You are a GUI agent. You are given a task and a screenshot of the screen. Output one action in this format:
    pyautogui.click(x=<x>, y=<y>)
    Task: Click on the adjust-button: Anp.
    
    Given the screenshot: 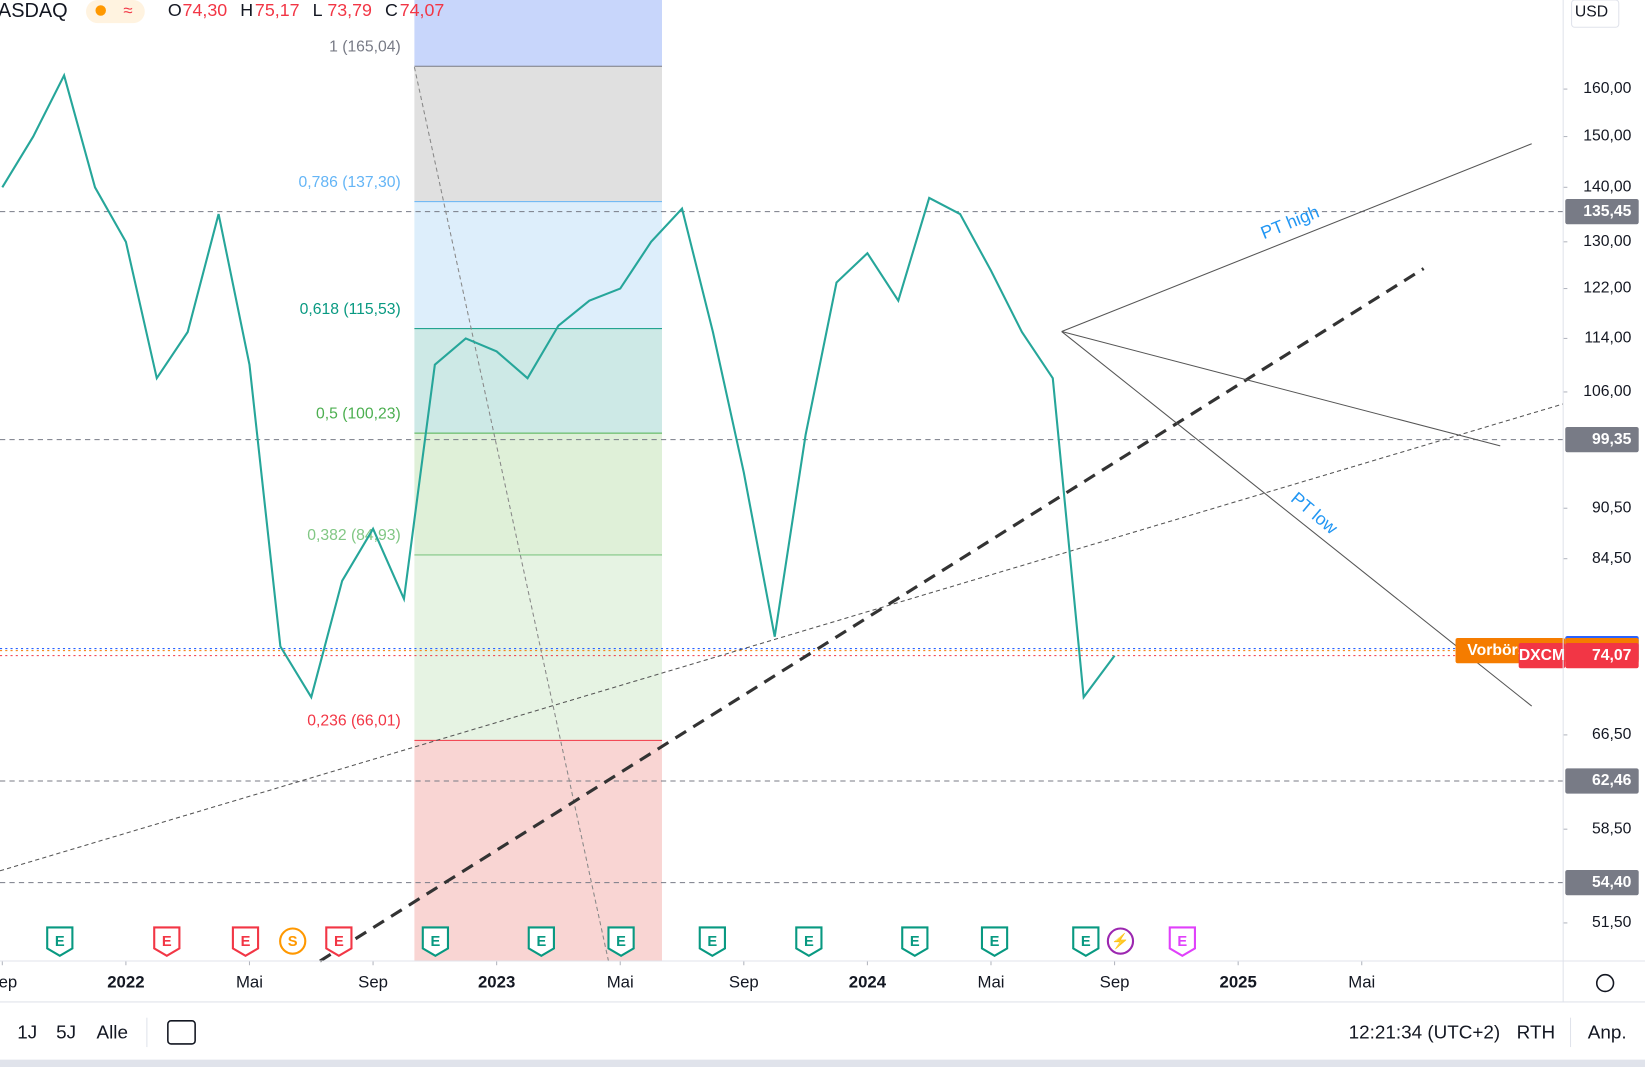 What is the action you would take?
    pyautogui.click(x=1607, y=1032)
    